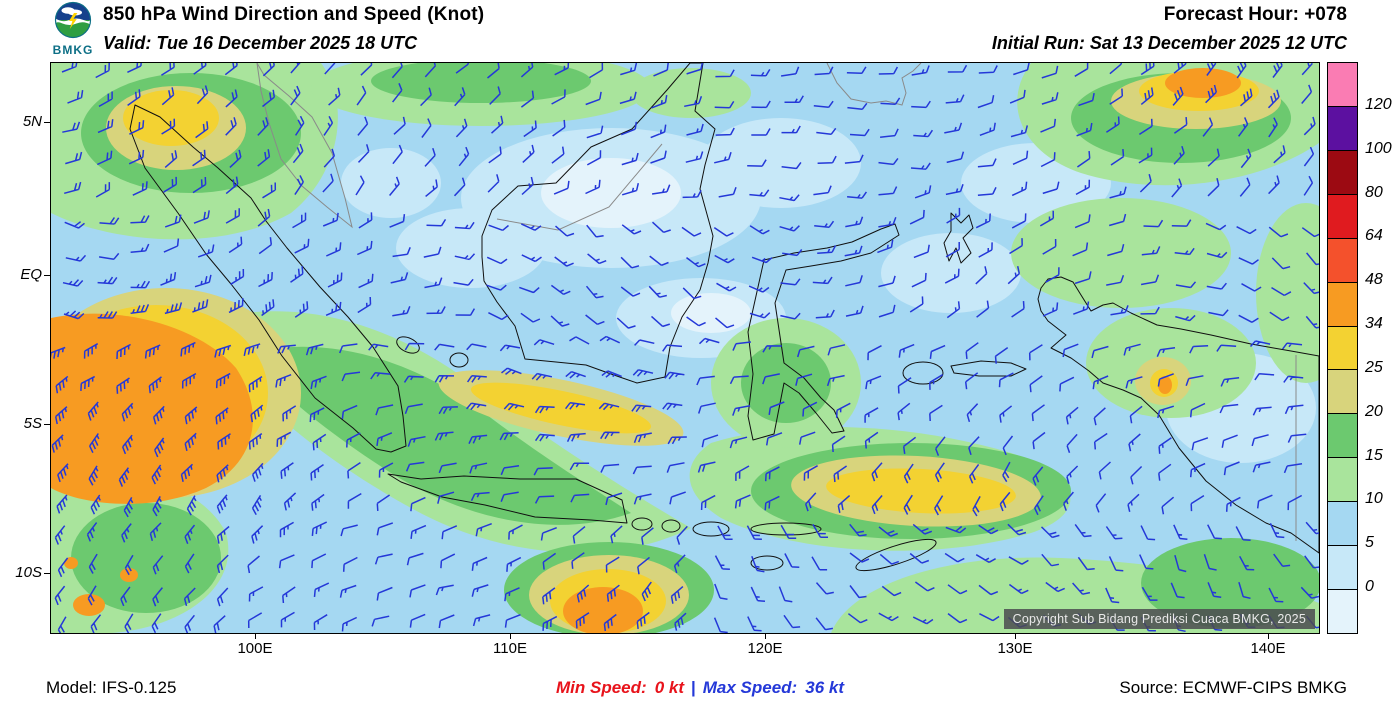 Image resolution: width=1400 pixels, height=709 pixels. I want to click on colorbar-label: 0, so click(1369, 587).